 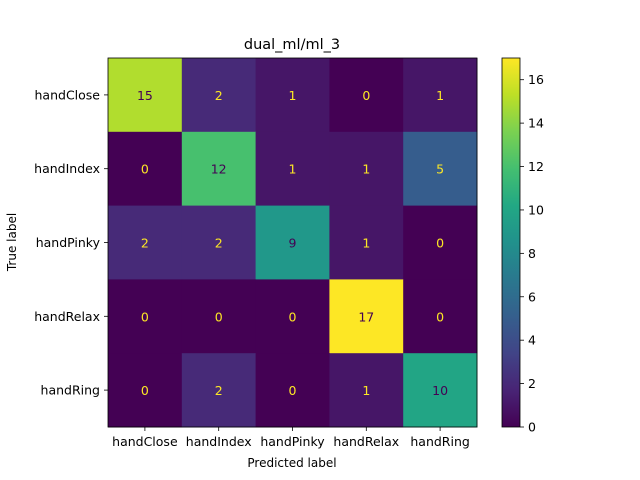 I want to click on colorbar-tick-label: 12, so click(x=536, y=166).